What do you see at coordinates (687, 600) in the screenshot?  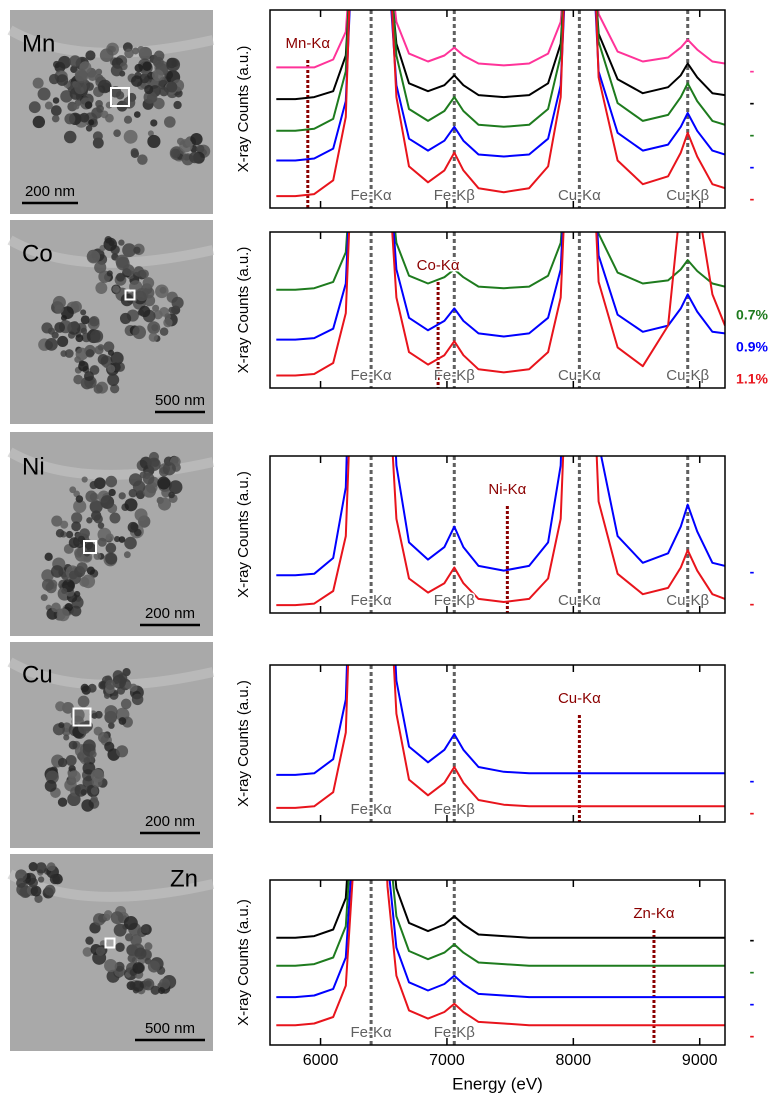 I see `reference-label: Cu-Kβ` at bounding box center [687, 600].